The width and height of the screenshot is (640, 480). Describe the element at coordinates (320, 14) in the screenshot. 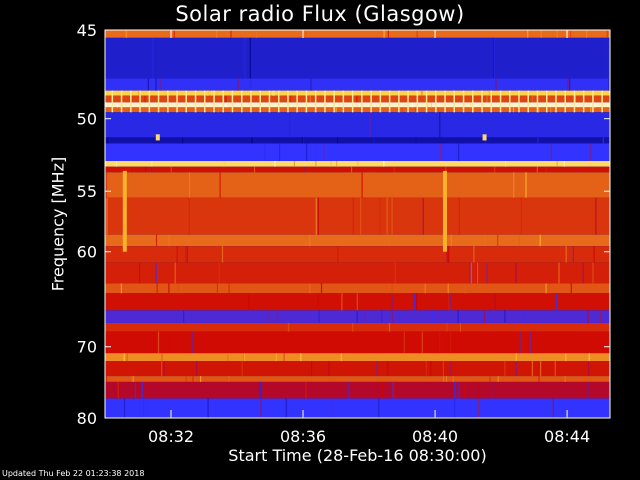

I see `chart-title: Solar radio Flux (Glasgow)` at that location.